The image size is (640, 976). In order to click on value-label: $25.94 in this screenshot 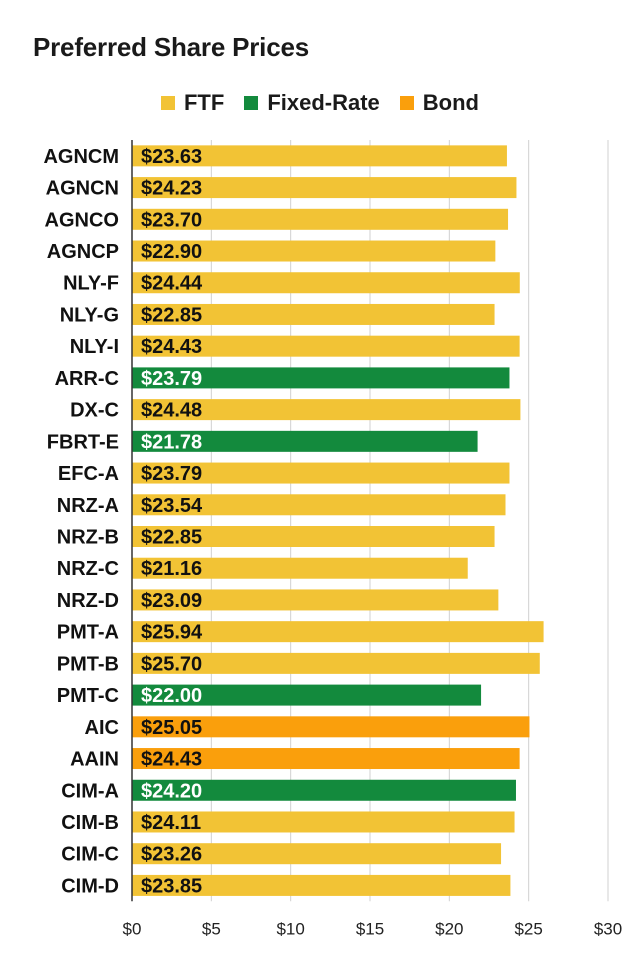, I will do `click(172, 633)`.